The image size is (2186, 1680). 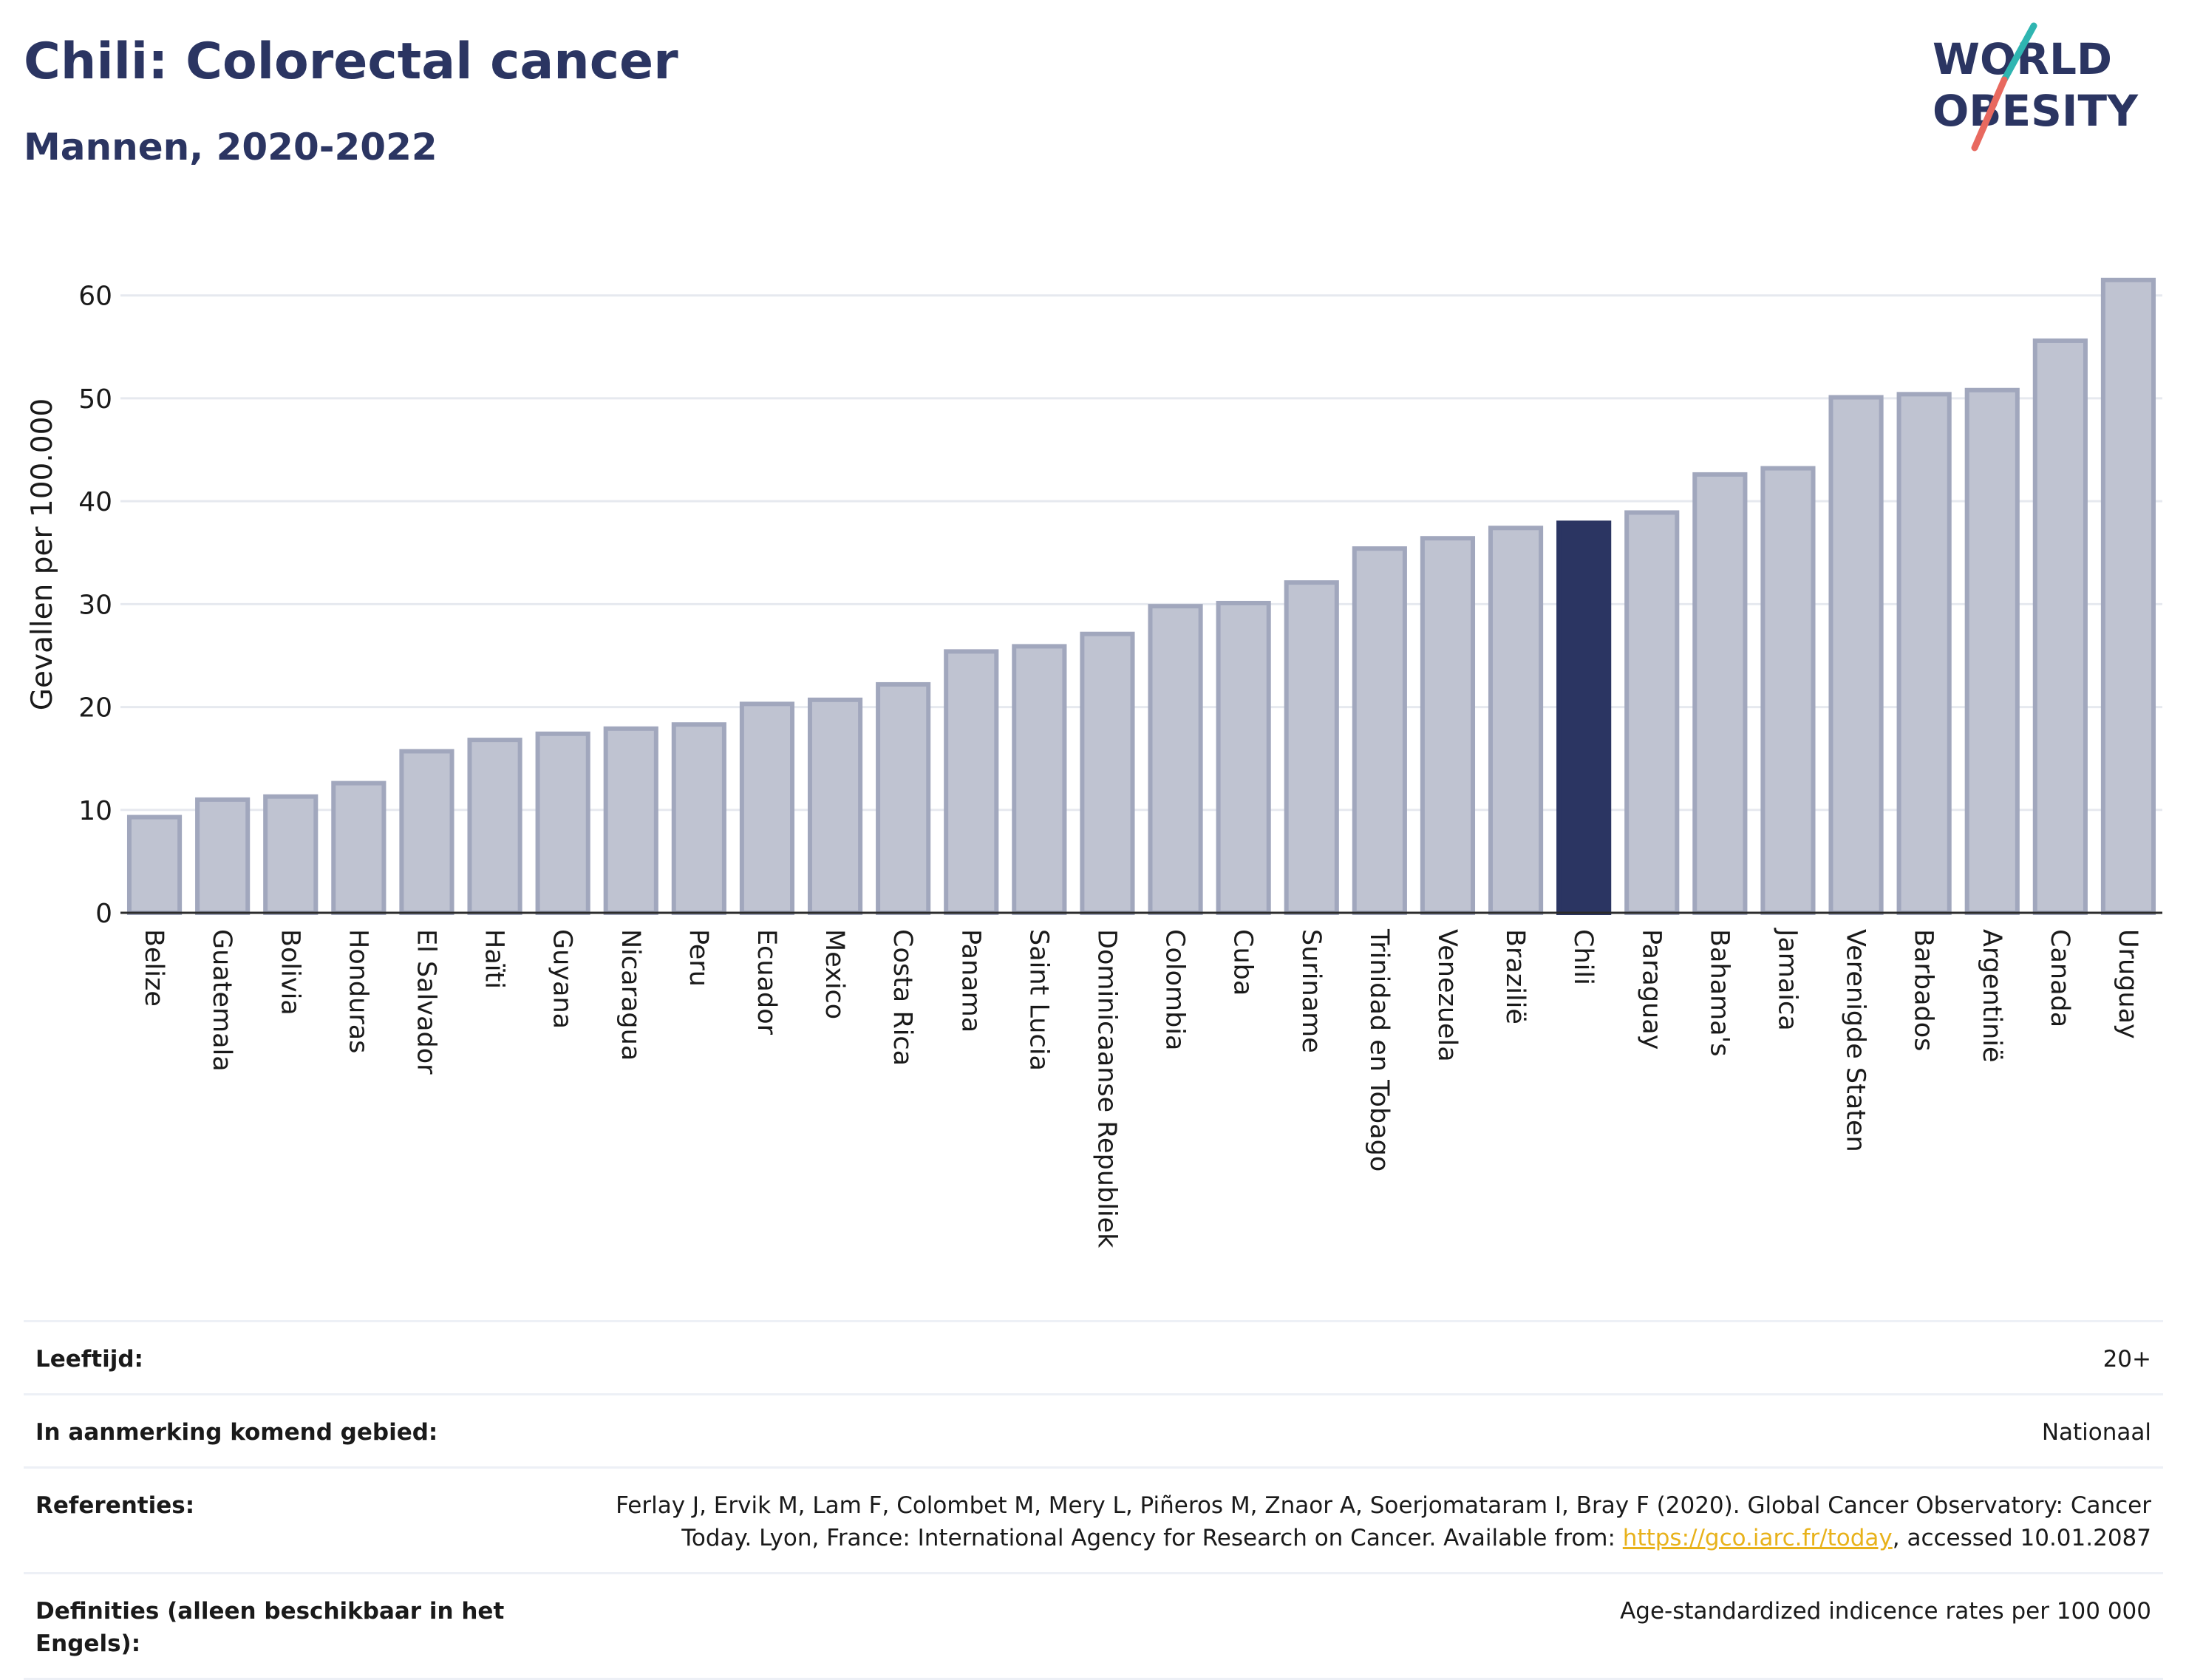 What do you see at coordinates (237, 1432) in the screenshot?
I see `area-label: In aanmerking komend gebied:` at bounding box center [237, 1432].